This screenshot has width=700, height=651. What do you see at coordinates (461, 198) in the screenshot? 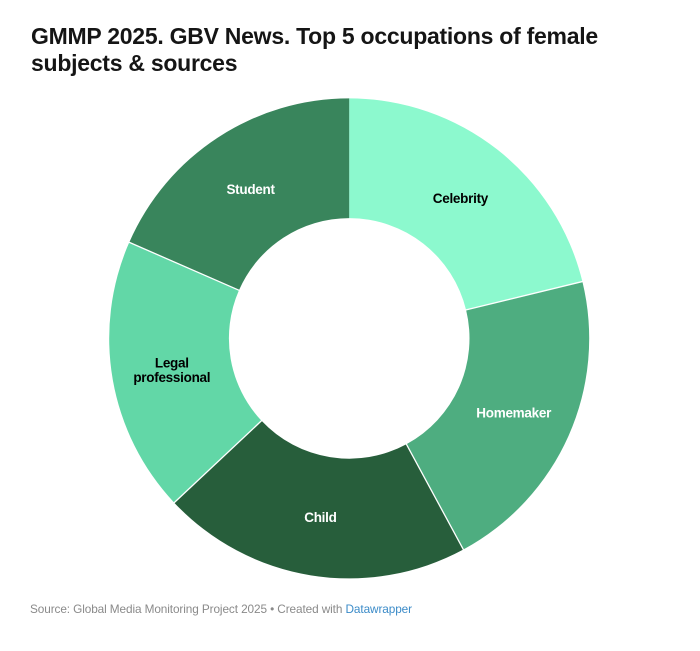
I see `svg-text: Celebrity` at bounding box center [461, 198].